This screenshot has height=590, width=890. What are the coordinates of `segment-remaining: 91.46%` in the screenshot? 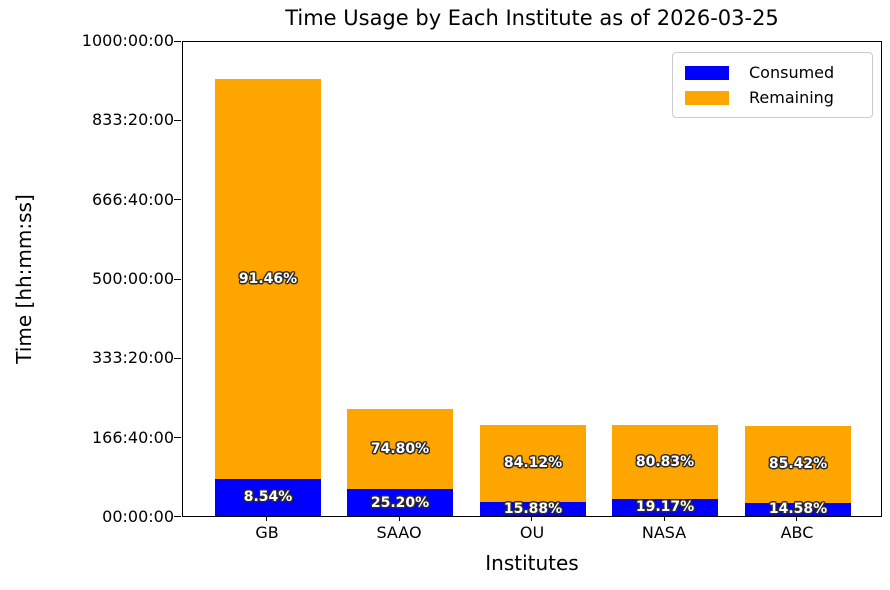 It's located at (268, 278).